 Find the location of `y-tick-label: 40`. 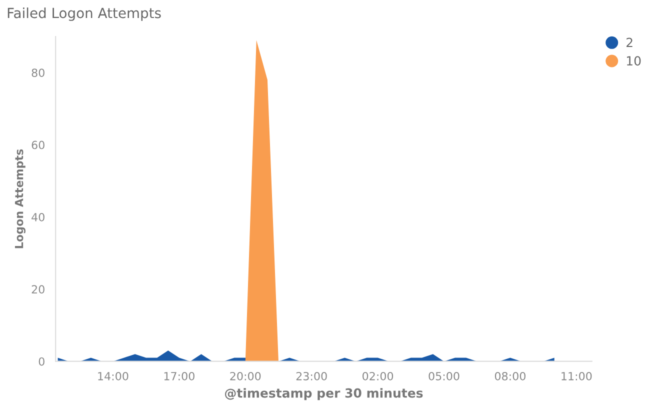

y-tick-label: 40 is located at coordinates (38, 217).